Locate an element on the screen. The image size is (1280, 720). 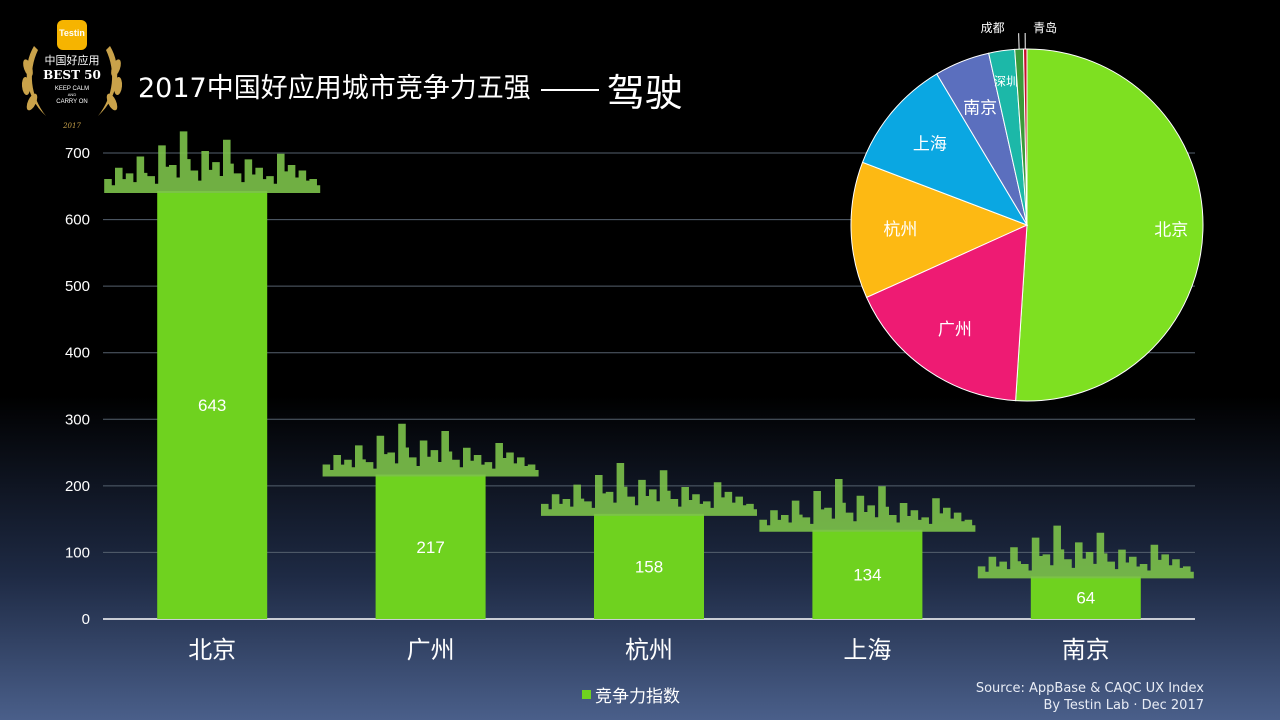
badge-brand: Testin is located at coordinates (72, 33).